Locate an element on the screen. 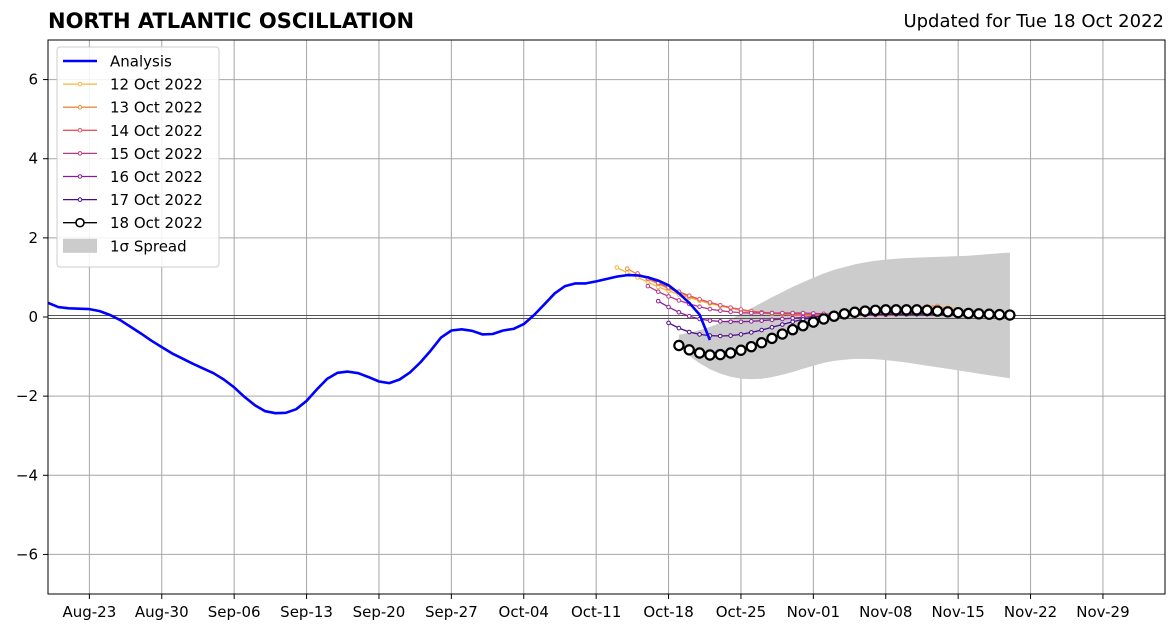 This screenshot has height=633, width=1176. legend-label: 18 Oct 2022 is located at coordinates (156, 223).